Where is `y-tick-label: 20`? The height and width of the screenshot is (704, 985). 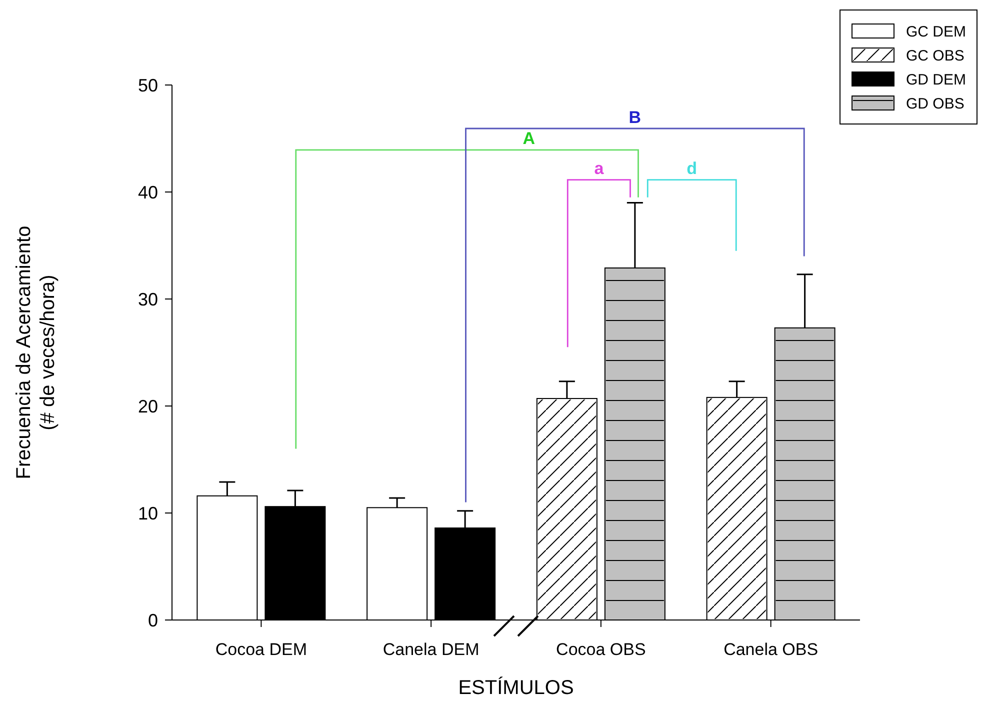
y-tick-label: 20 is located at coordinates (148, 406).